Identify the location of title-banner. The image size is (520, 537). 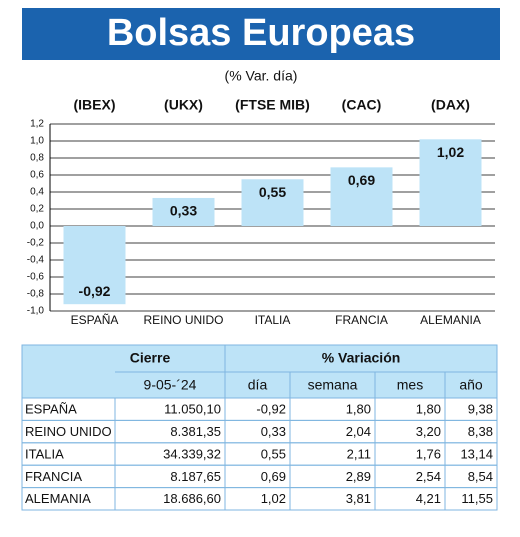
(261, 34).